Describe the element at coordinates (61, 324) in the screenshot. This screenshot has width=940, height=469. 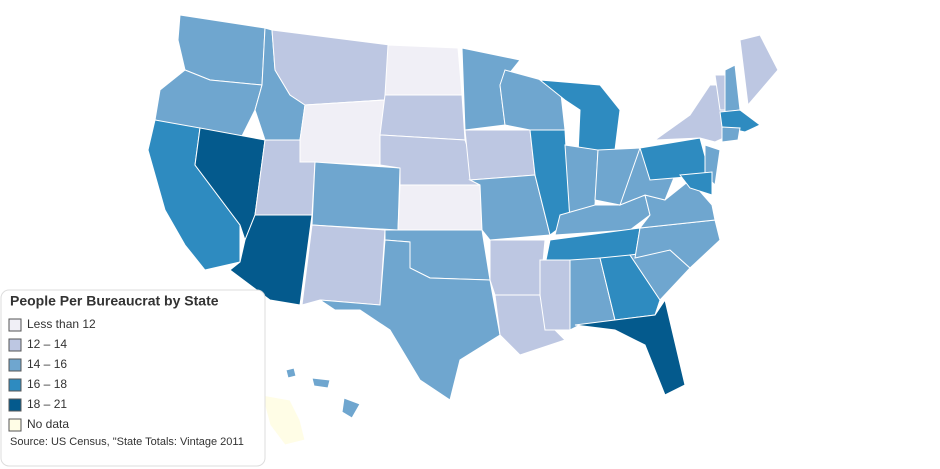
I see `legend-label: Less than 12` at that location.